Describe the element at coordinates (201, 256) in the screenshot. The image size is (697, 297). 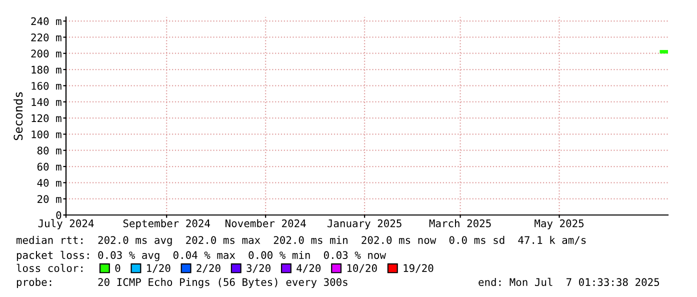
I see `text: packet loss: 0.03 % avg 0.04 % max 0.00 % min 0.03 % now` at that location.